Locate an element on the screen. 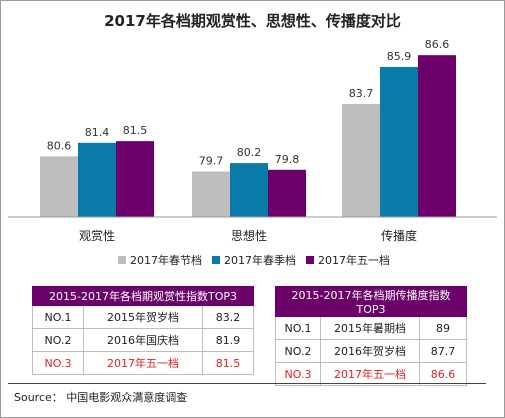 This screenshot has width=505, height=418. period-cell: 2015年贺岁档 is located at coordinates (143, 317).